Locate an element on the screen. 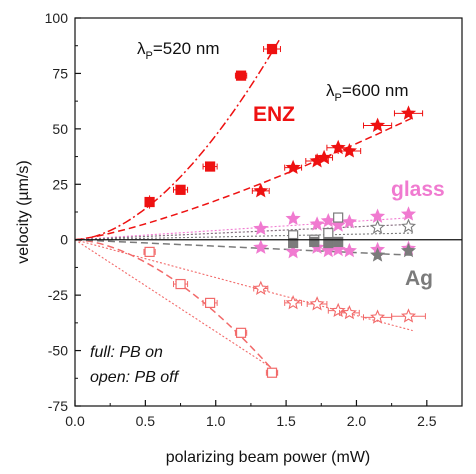  lambda-520-symbol: λ is located at coordinates (141, 48).